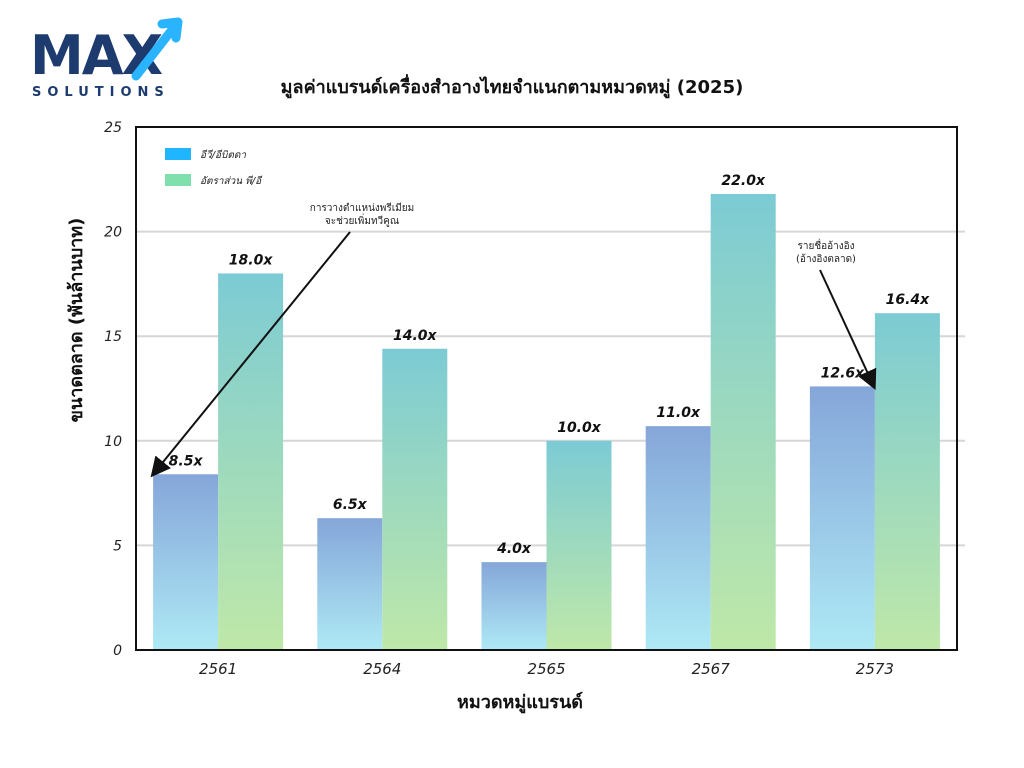  I want to click on bar-data-label: 11.0x, so click(678, 413).